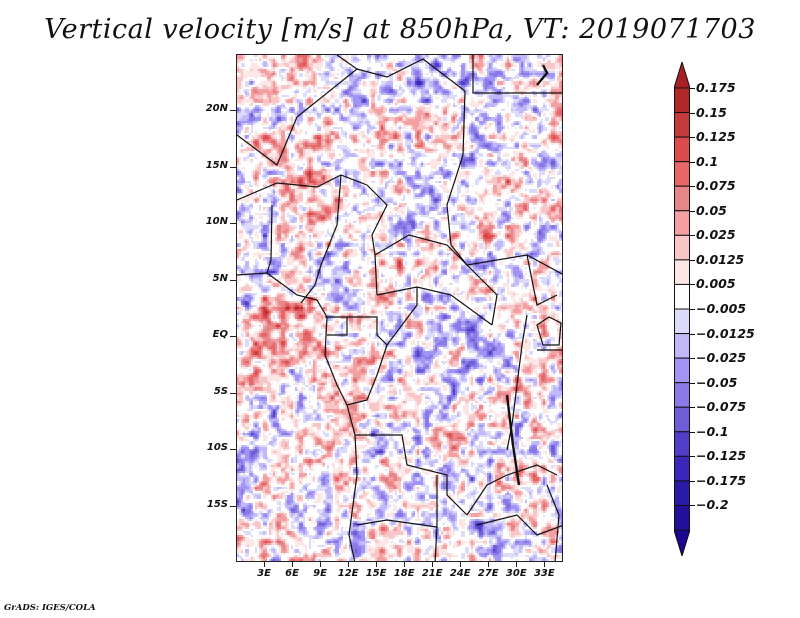 The image size is (800, 618). Describe the element at coordinates (721, 308) in the screenshot. I see `colorbar-label: −0.005` at that location.